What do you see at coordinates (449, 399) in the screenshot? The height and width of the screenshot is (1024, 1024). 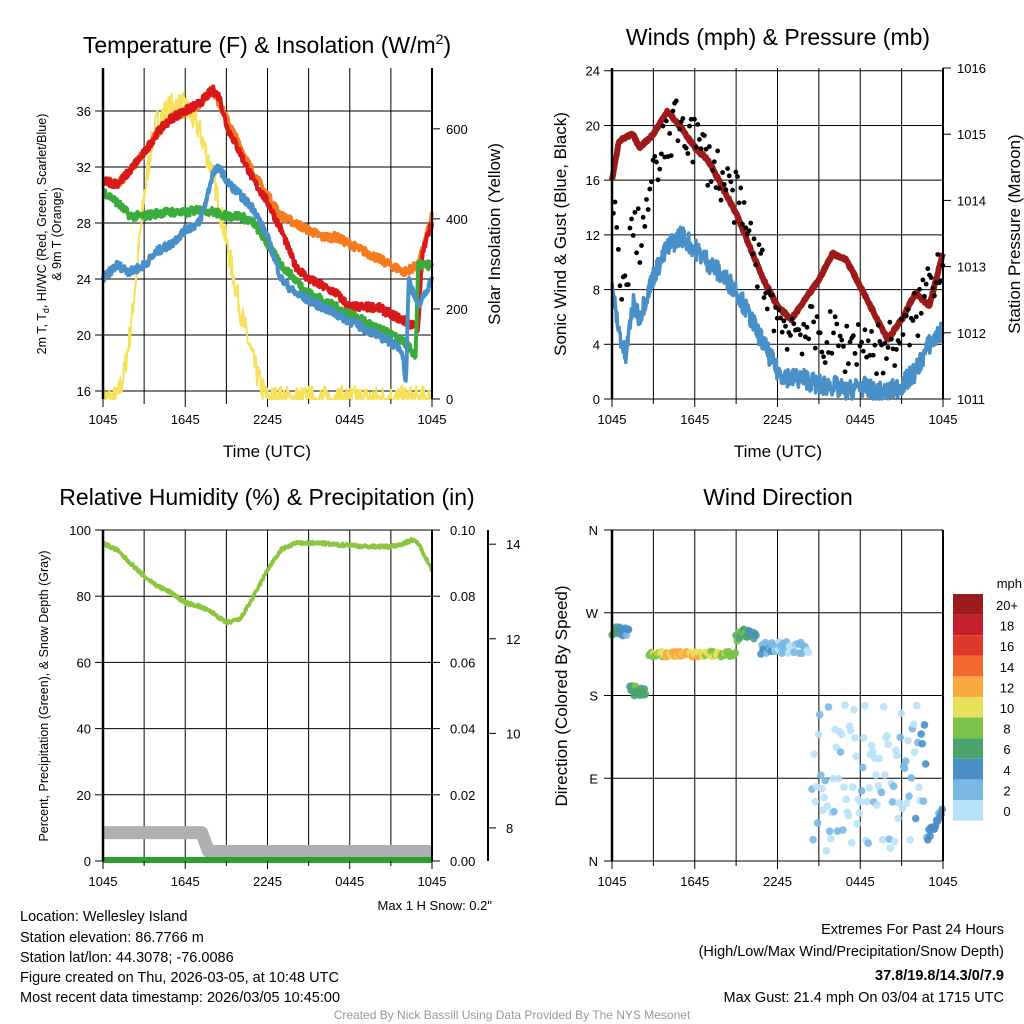 I see `y2-tick-label: 0` at bounding box center [449, 399].